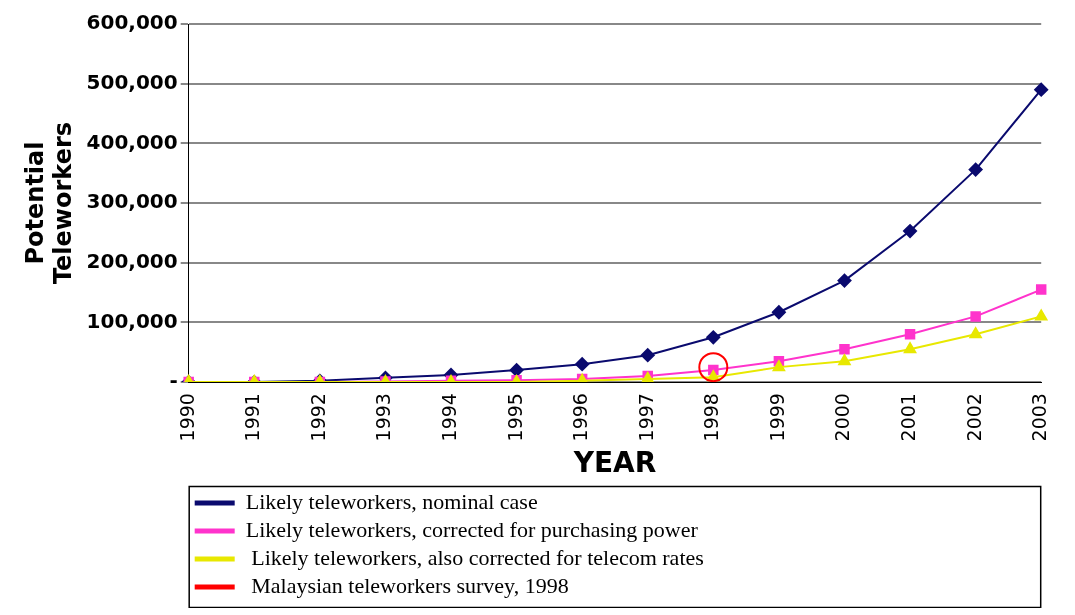 Image resolution: width=1075 pixels, height=615 pixels. Describe the element at coordinates (580, 417) in the screenshot. I see `x-tick-label: 1996` at that location.